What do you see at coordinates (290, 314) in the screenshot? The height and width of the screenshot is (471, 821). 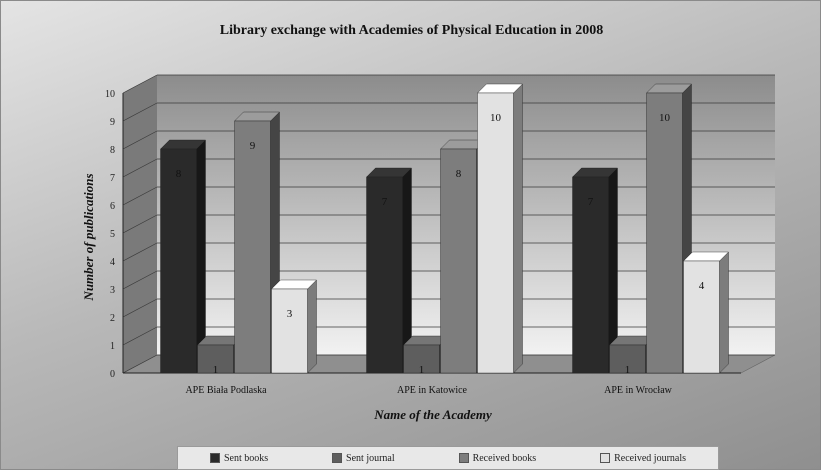 I see `data-label: 3` at bounding box center [290, 314].